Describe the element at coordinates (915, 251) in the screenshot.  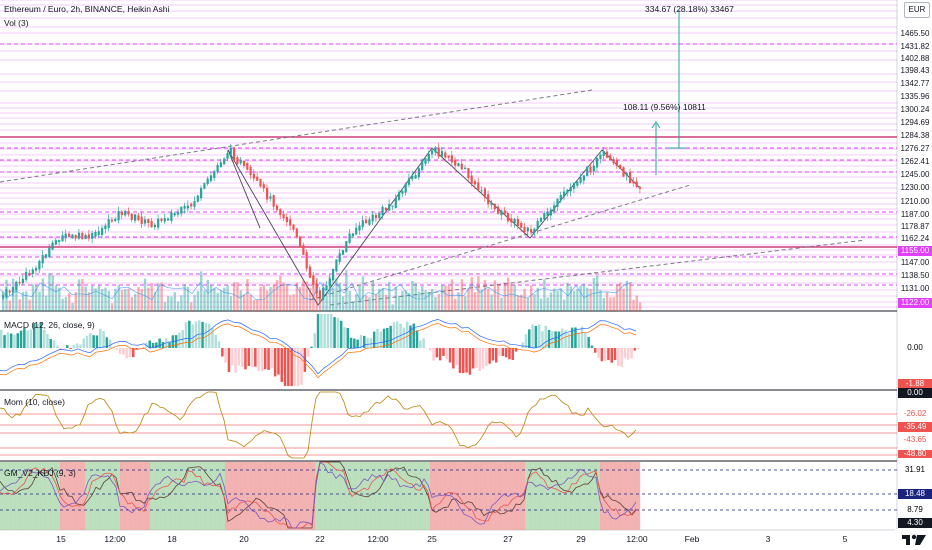
I see `price-axis-label: 1155.00` at that location.